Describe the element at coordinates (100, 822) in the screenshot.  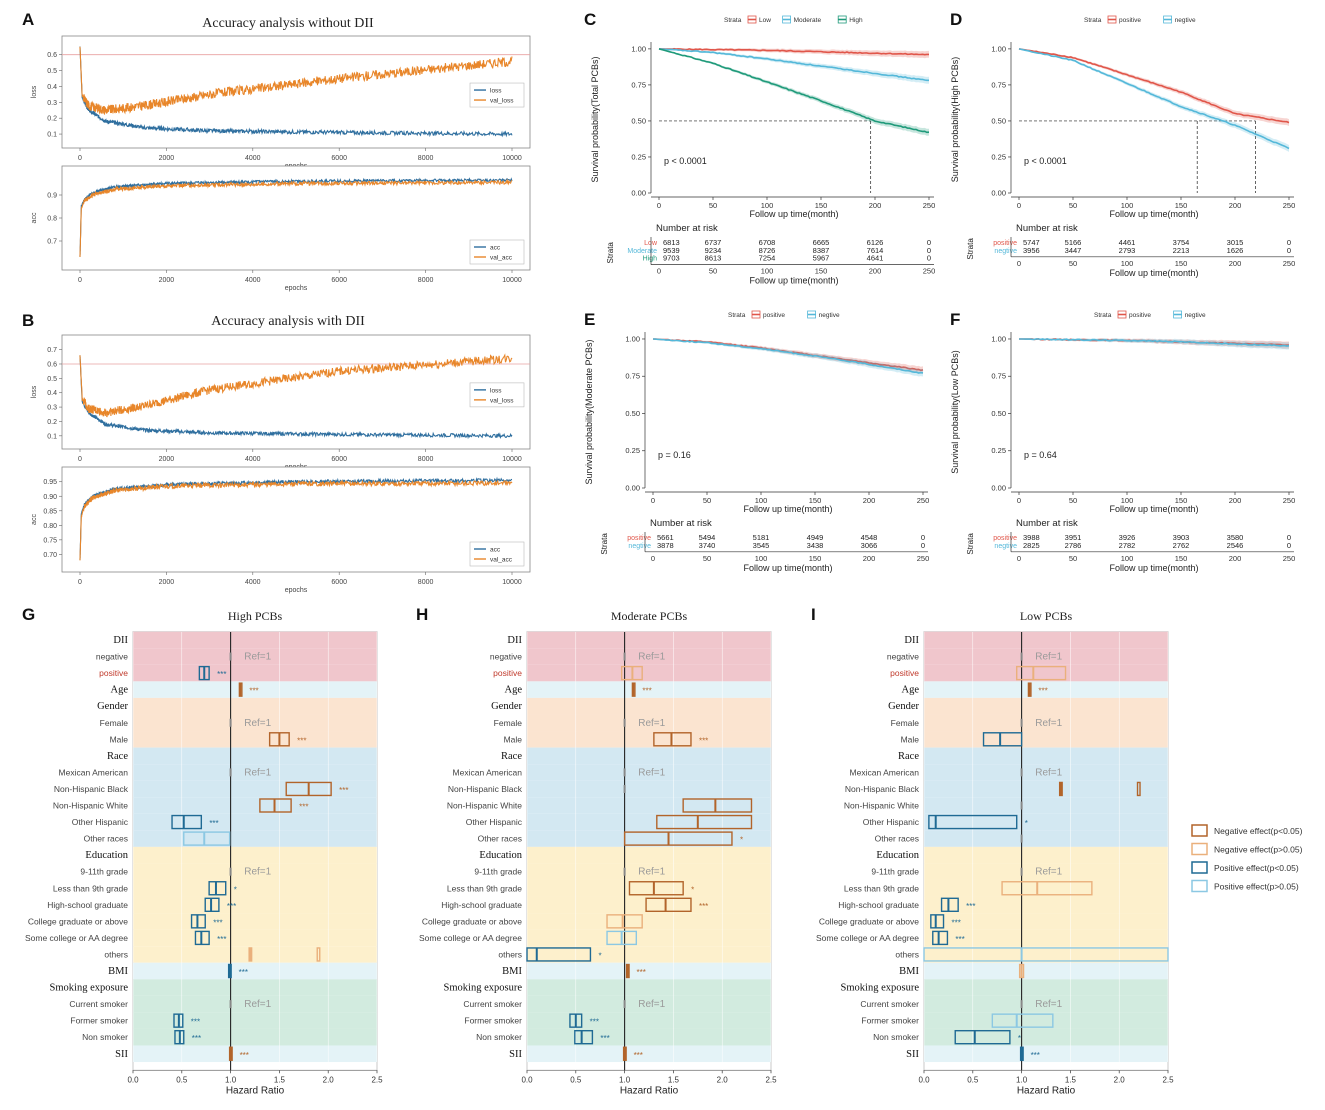
I see `row-label: Other Hispanic` at that location.